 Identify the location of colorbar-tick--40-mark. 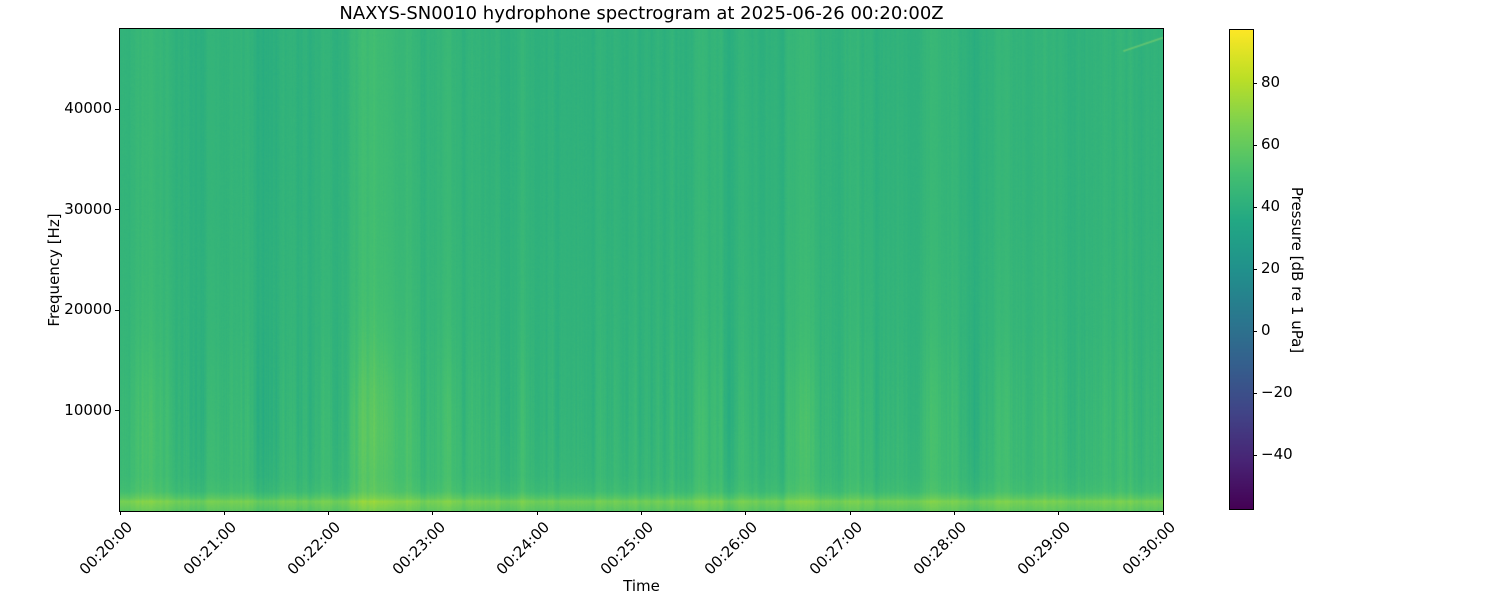
(1255, 455).